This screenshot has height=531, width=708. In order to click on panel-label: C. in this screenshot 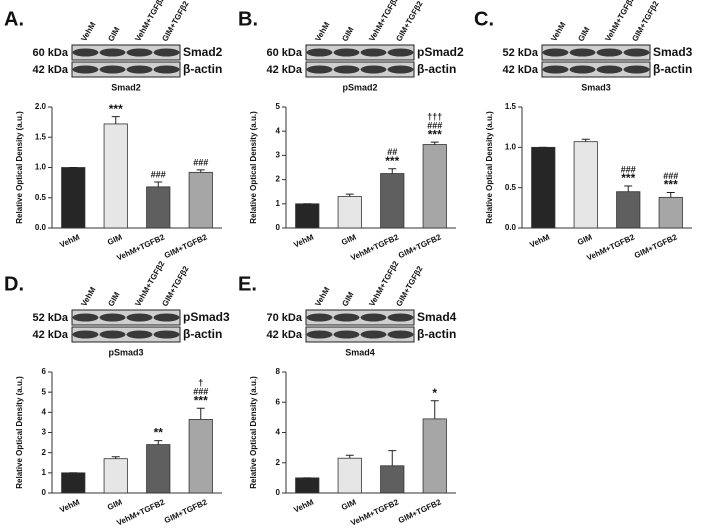, I will do `click(484, 19)`.